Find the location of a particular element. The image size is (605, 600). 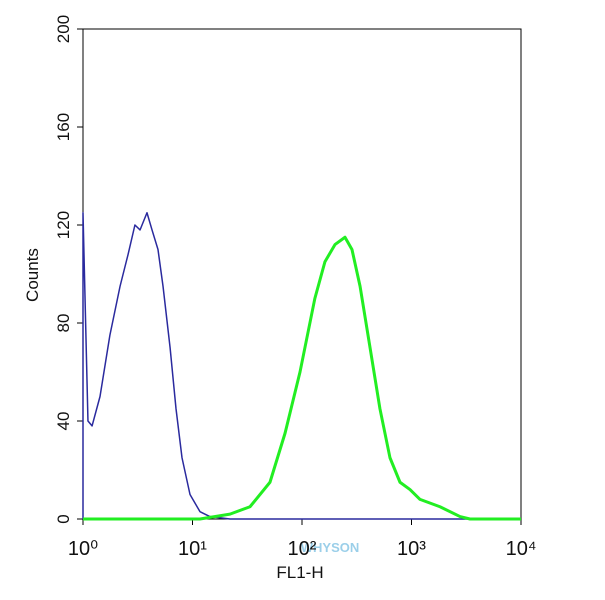

x-tick-label: 10¹ is located at coordinates (192, 549).